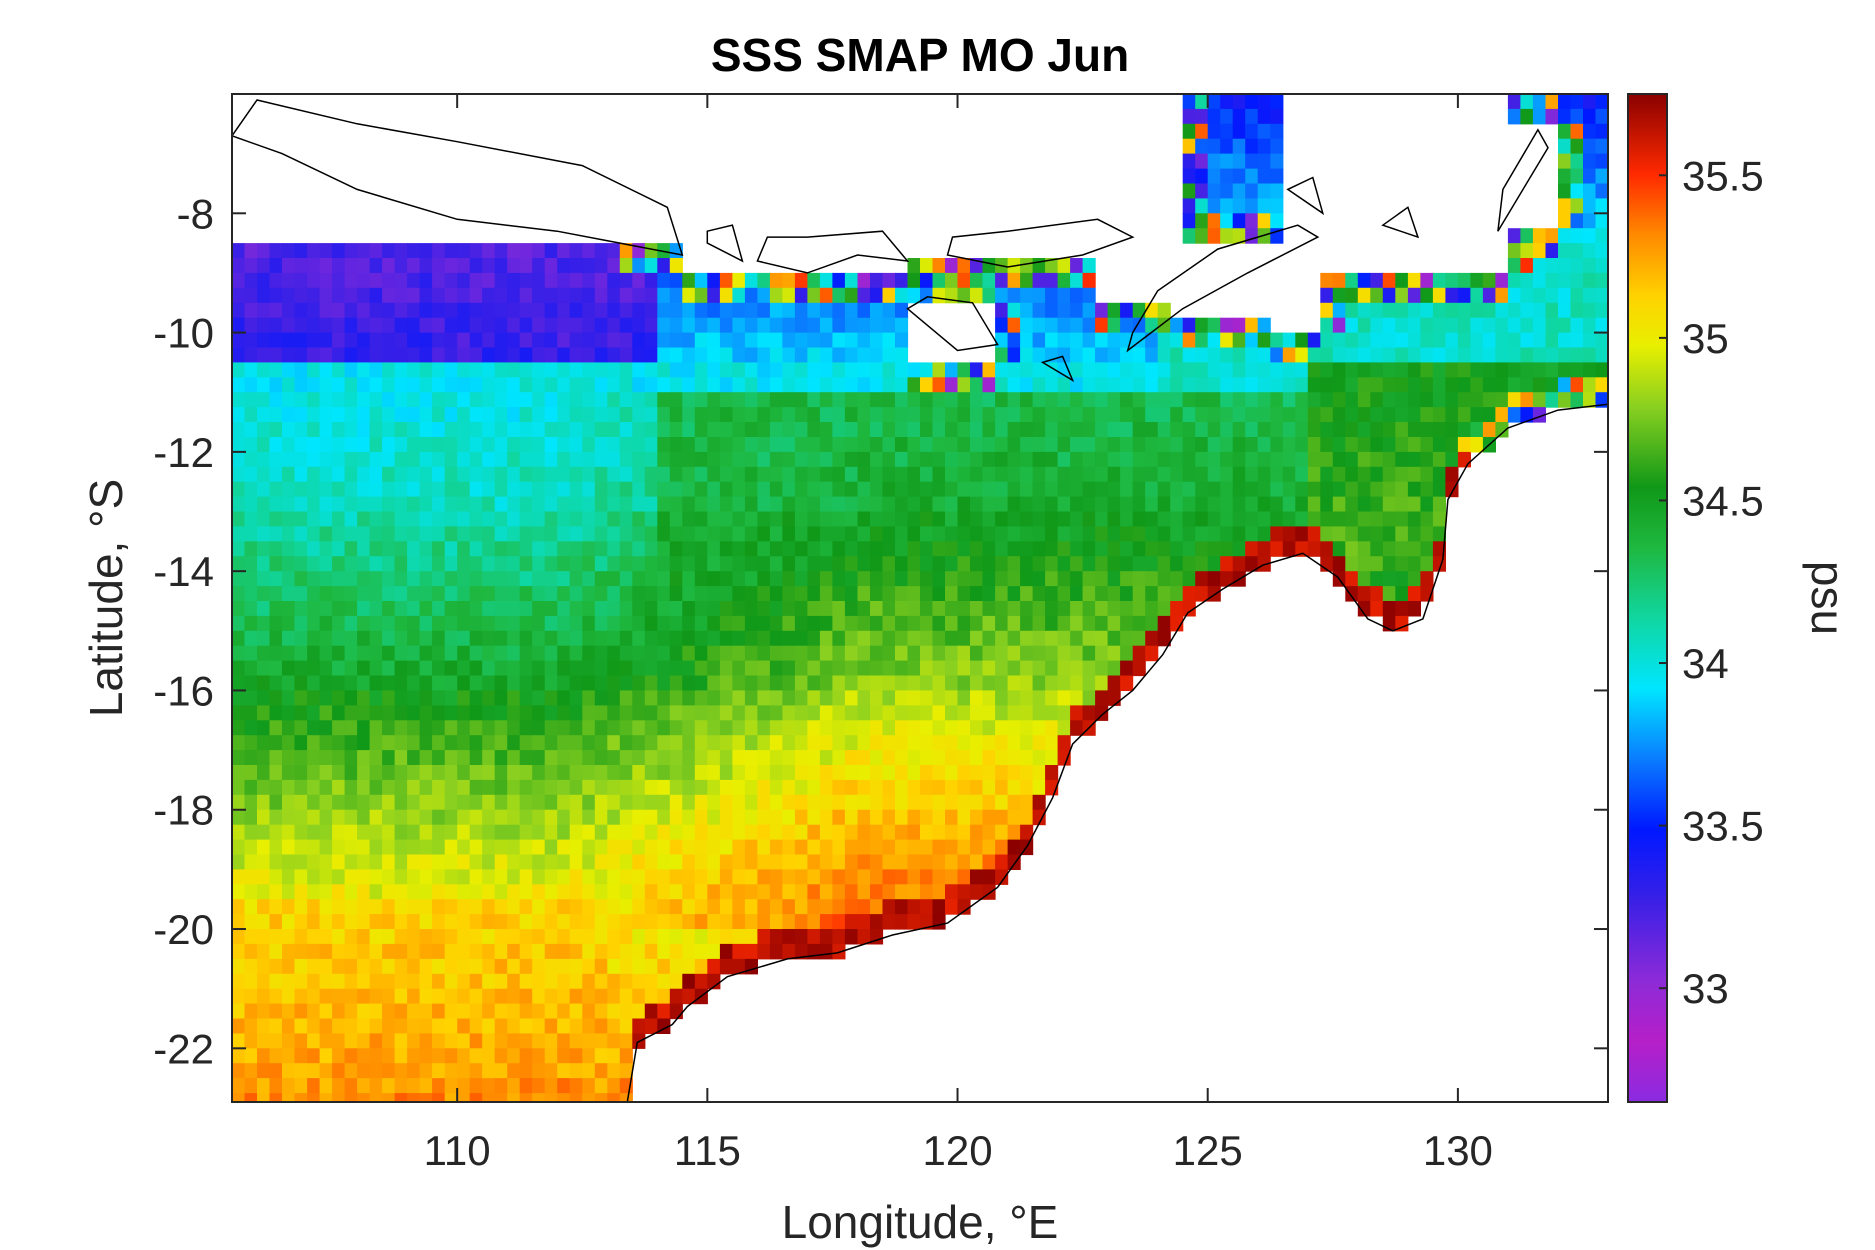 Image resolution: width=1875 pixels, height=1250 pixels. Describe the element at coordinates (1458, 1150) in the screenshot. I see `x-tick-label: 130` at that location.